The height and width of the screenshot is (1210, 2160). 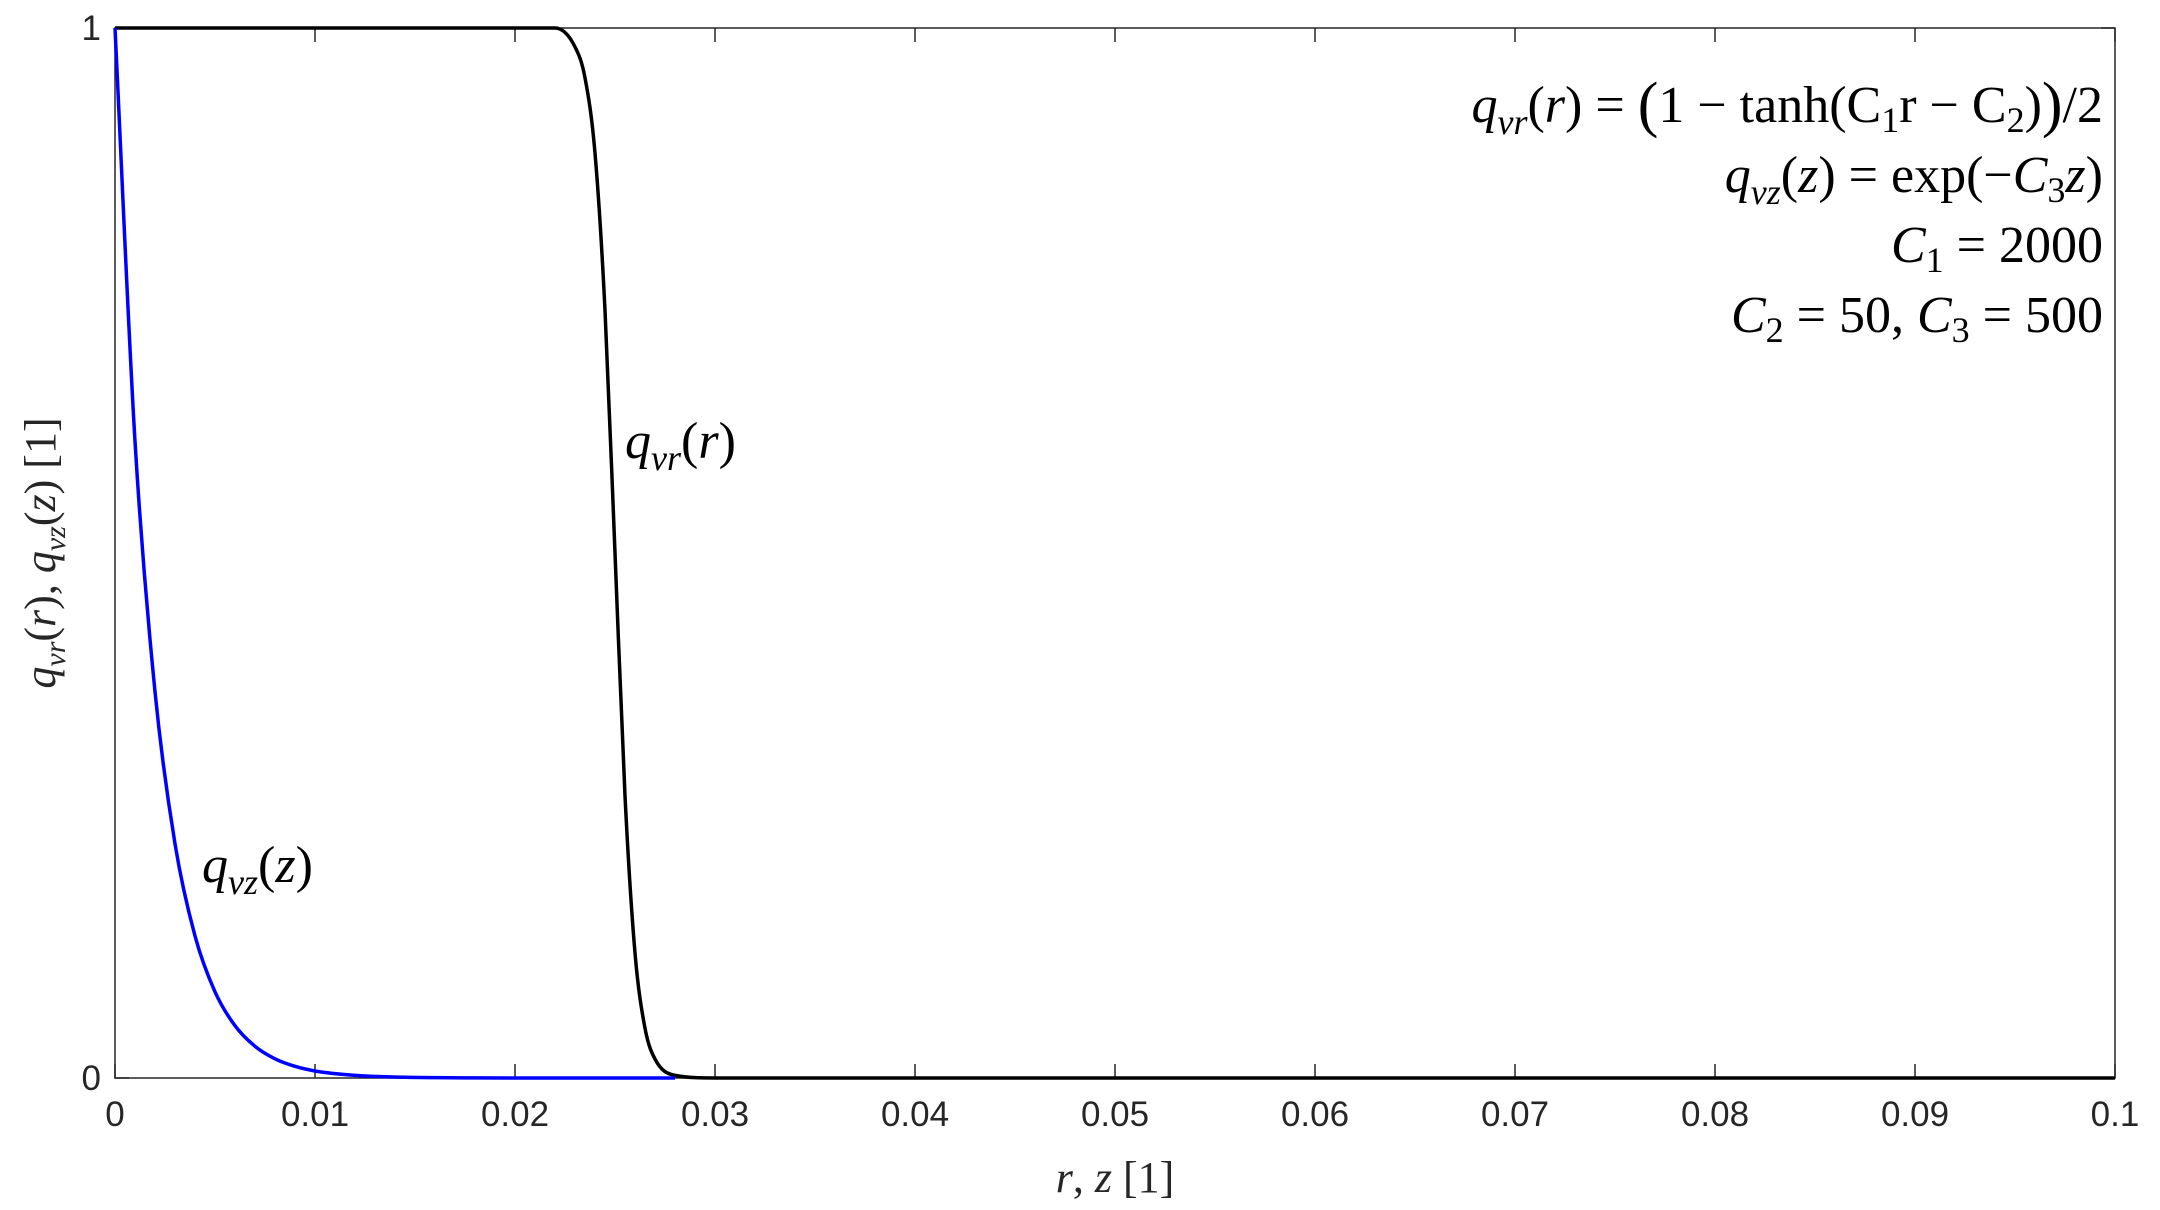 What do you see at coordinates (1115, 1177) in the screenshot?
I see `x-axis-title: r, z [1]` at bounding box center [1115, 1177].